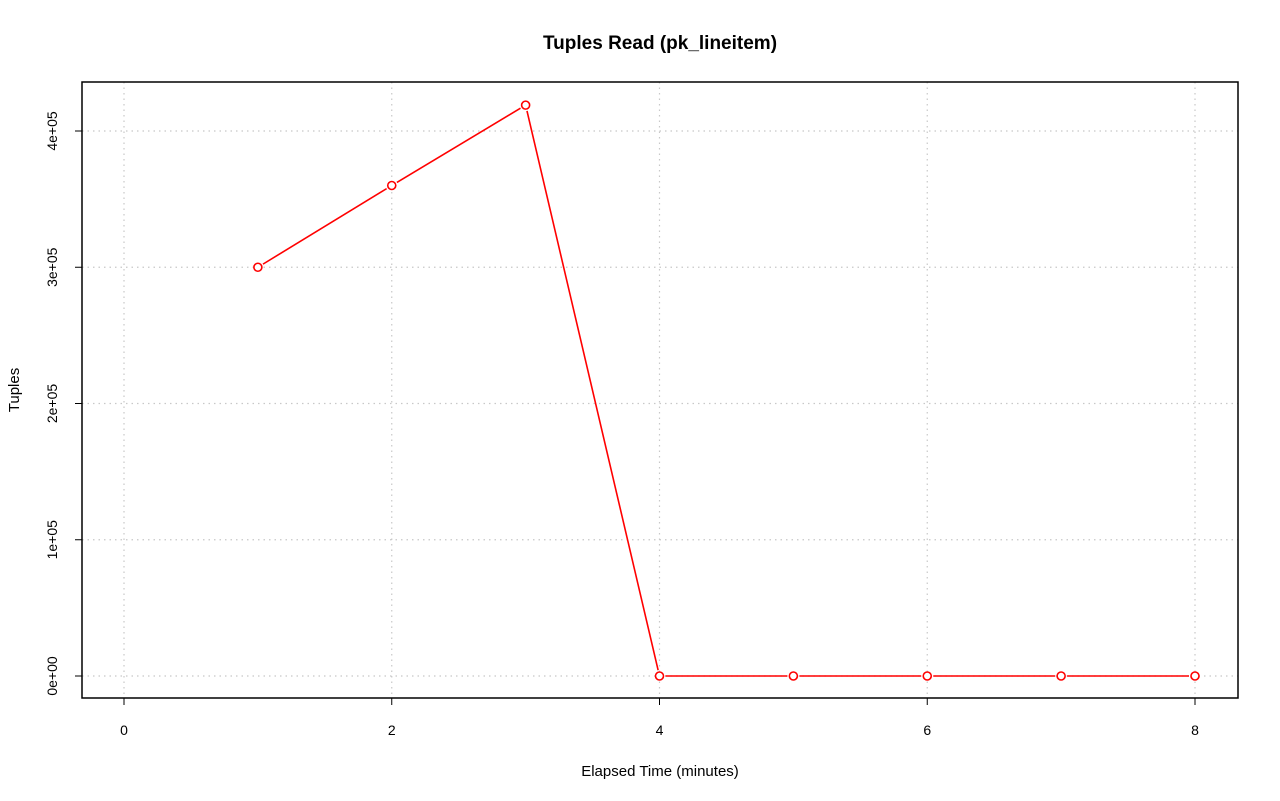 This screenshot has width=1280, height=801. What do you see at coordinates (52, 540) in the screenshot?
I see `y-tick-label: 1e+05` at bounding box center [52, 540].